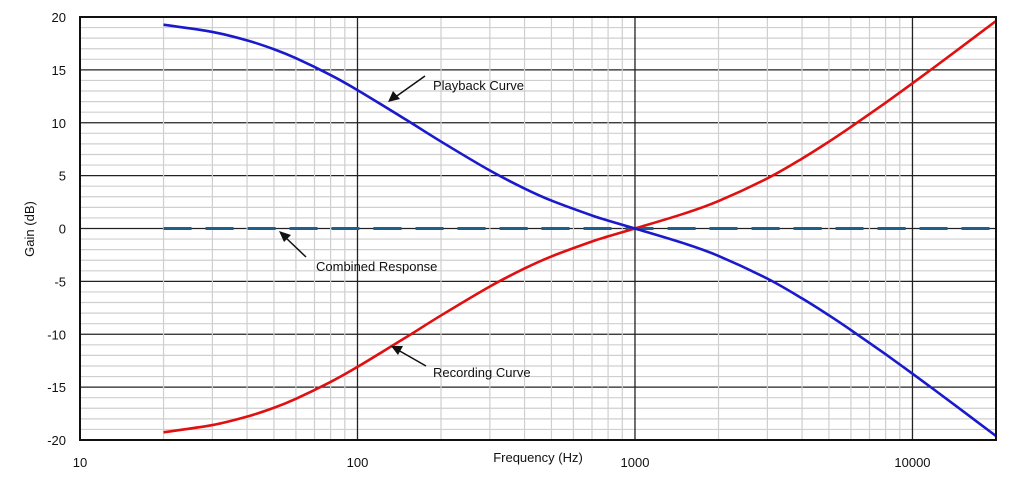 This screenshot has height=504, width=1024. I want to click on y-tick-label: -5, so click(60, 281).